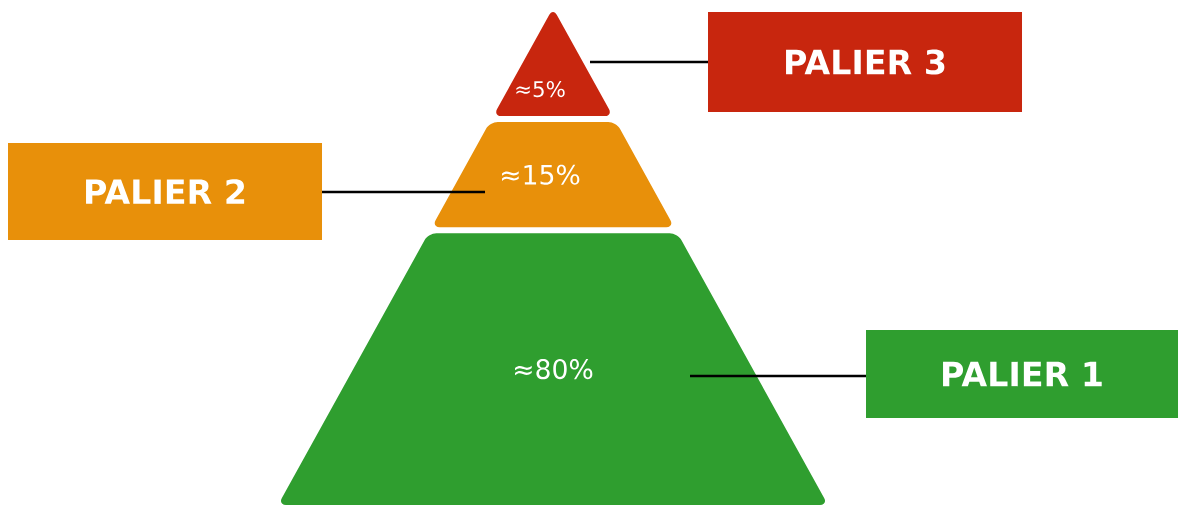 The width and height of the screenshot is (1180, 508). I want to click on category-label: PALIER 2, so click(165, 191).